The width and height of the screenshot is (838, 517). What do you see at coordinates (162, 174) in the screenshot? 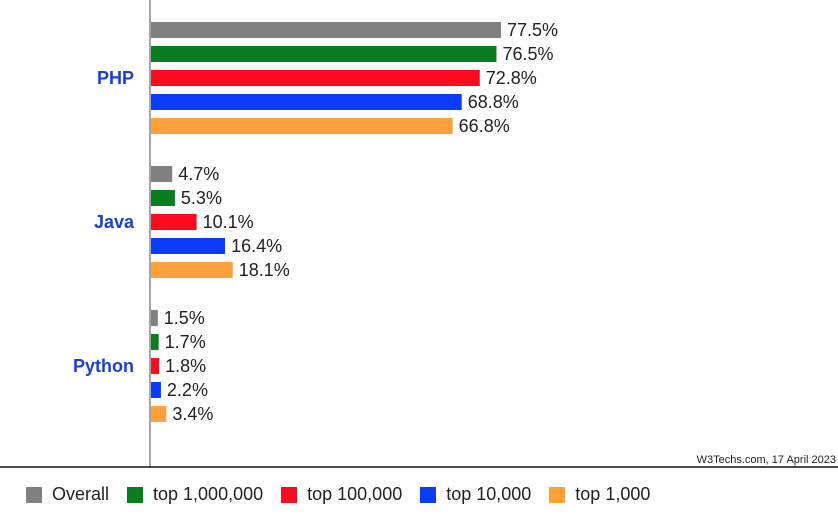
I see `bar-java-overall` at bounding box center [162, 174].